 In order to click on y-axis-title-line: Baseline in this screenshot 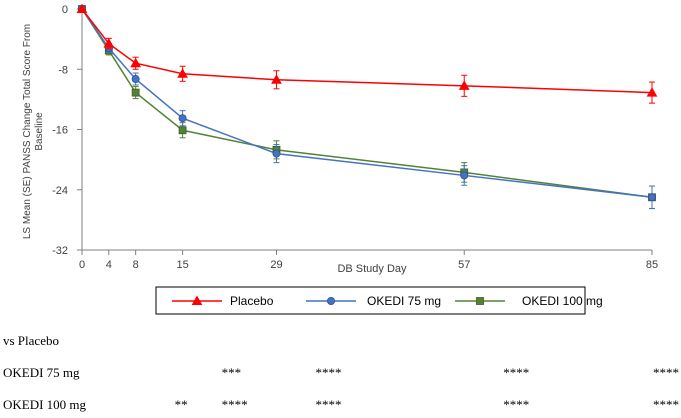, I will do `click(39, 131)`.